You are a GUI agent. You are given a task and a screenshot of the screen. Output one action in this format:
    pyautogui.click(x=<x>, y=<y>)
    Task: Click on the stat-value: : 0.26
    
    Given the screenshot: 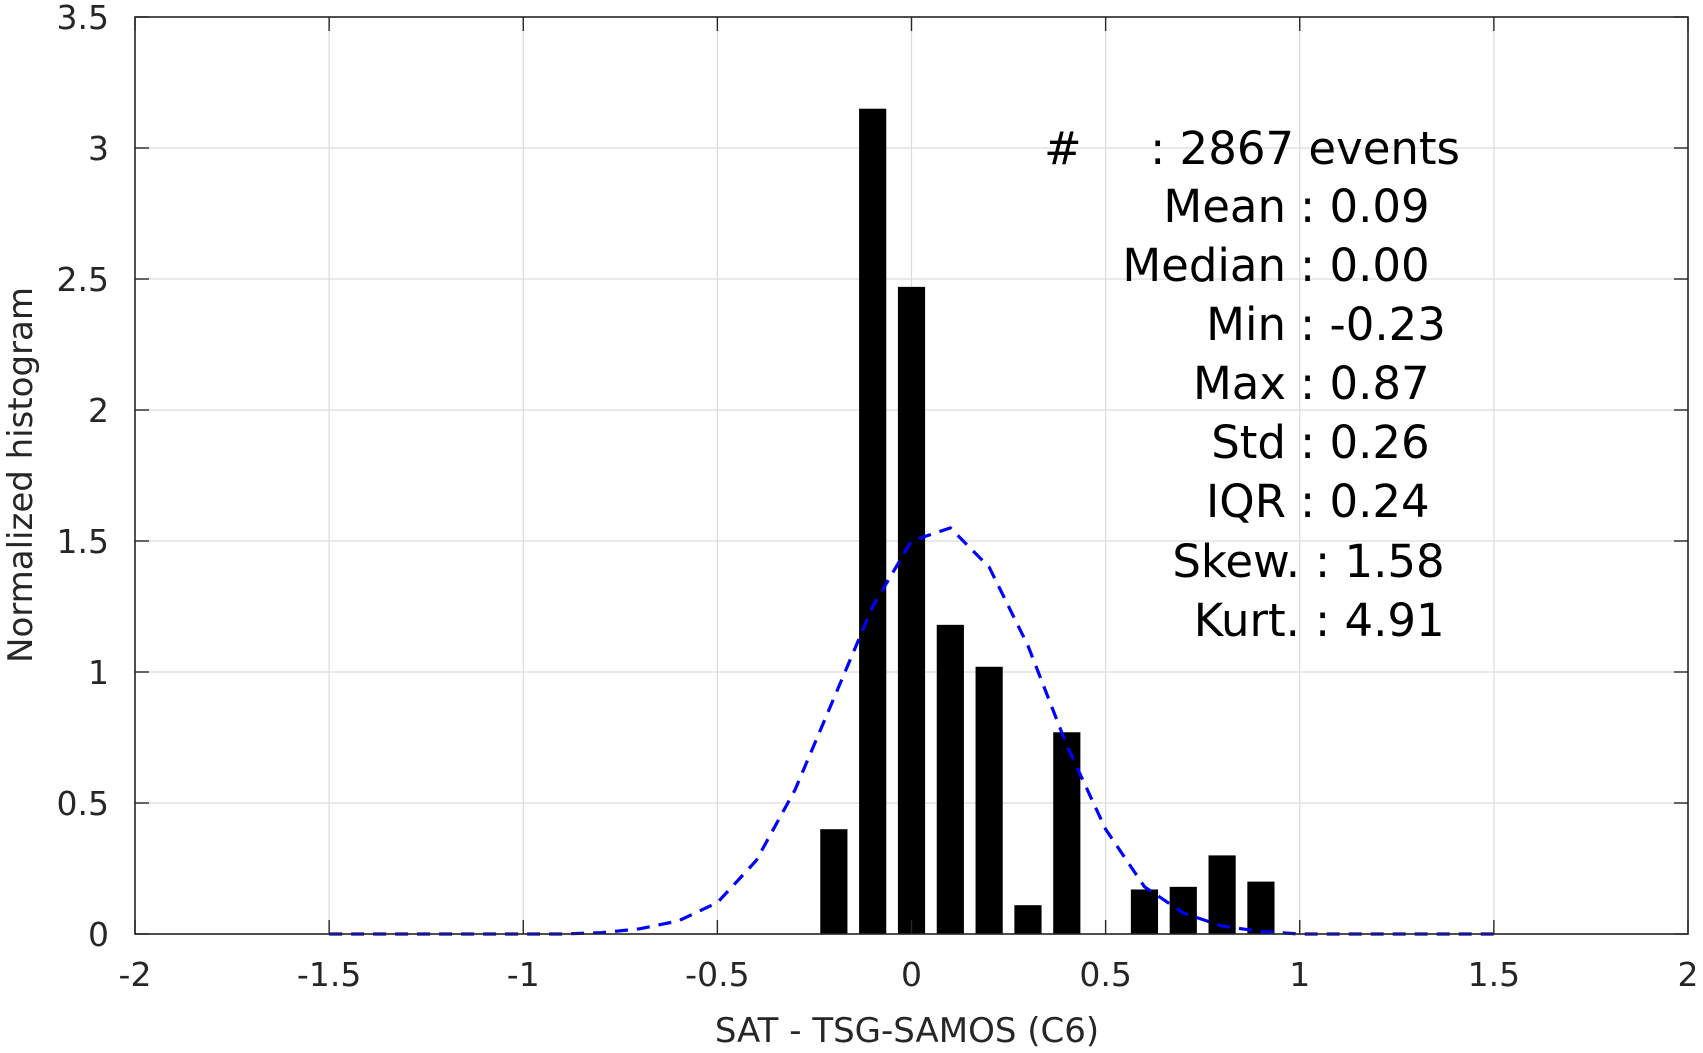 What is the action you would take?
    pyautogui.click(x=1365, y=442)
    